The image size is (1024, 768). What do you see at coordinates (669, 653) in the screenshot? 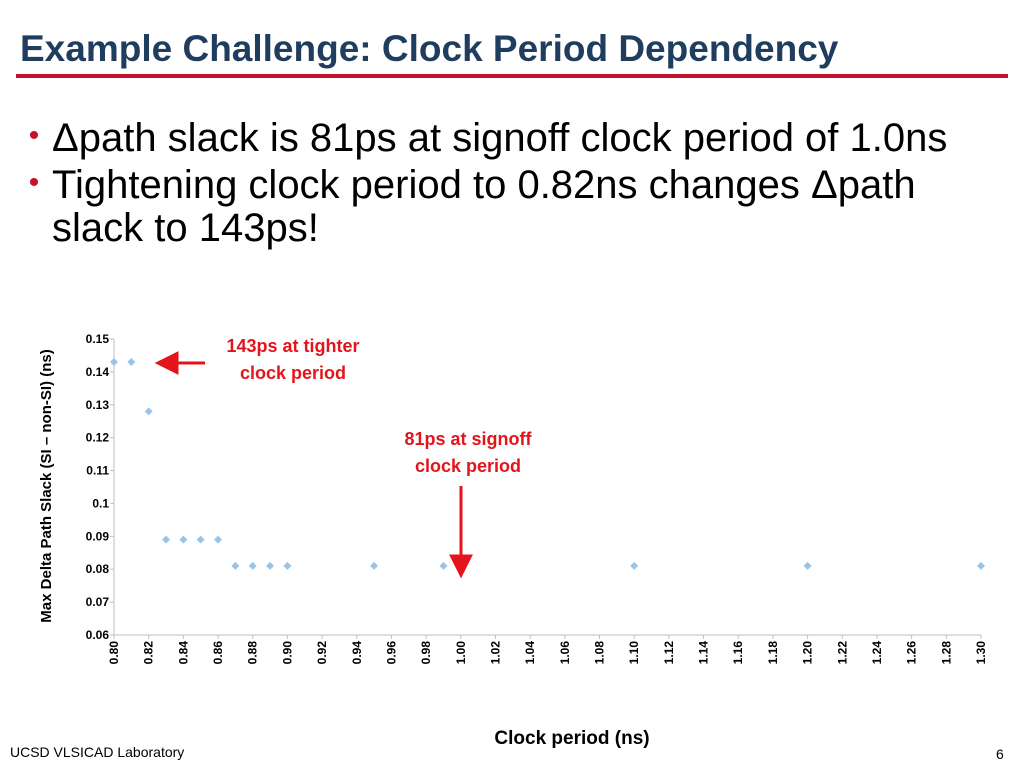
I see `x-tick-label: 1.12` at bounding box center [669, 653].